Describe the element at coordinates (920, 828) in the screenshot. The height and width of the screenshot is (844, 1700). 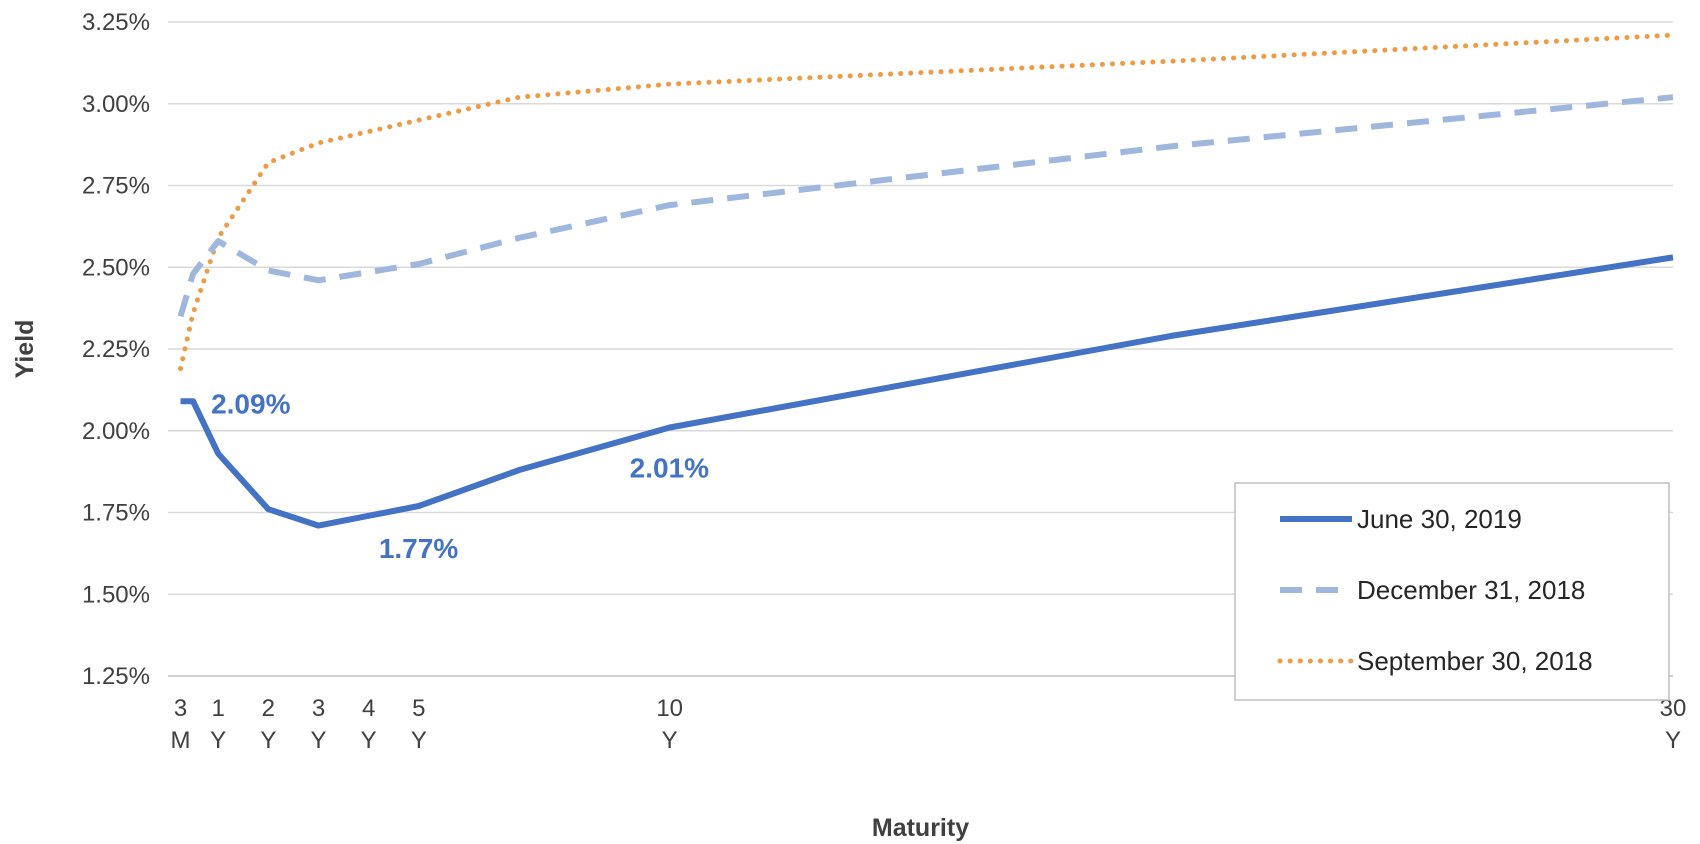
I see `x-axis-title: Maturity` at that location.